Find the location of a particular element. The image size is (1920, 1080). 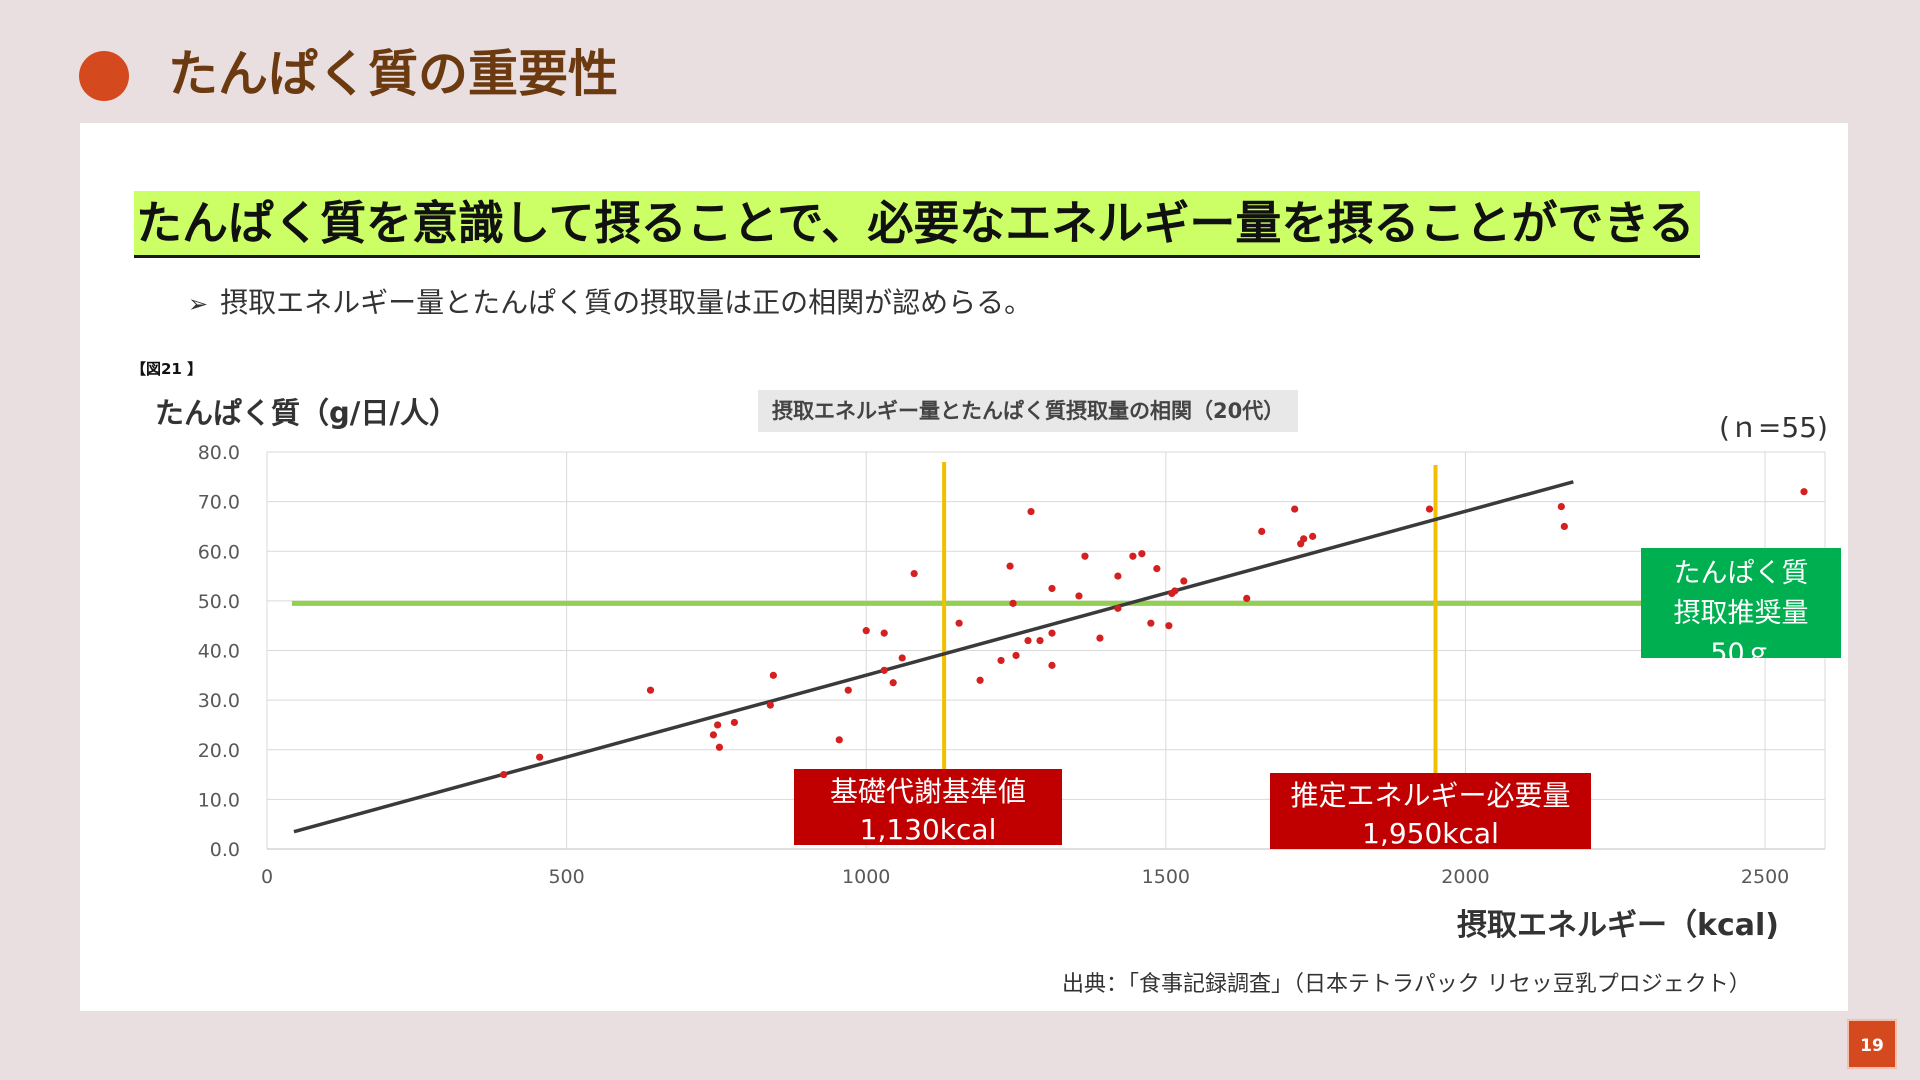

x-tick-label: 0 is located at coordinates (267, 877).